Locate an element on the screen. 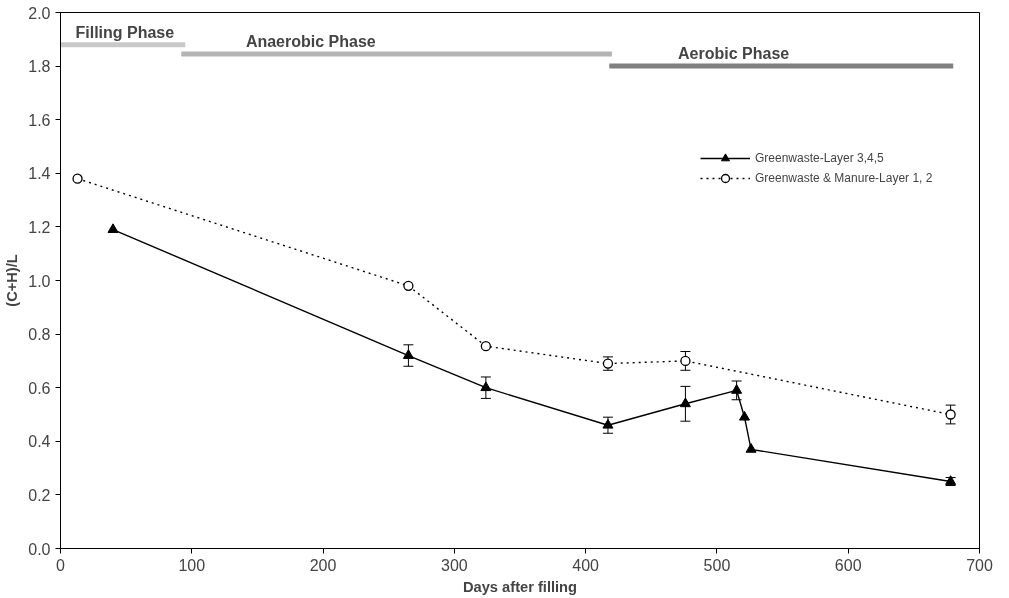 Image resolution: width=1009 pixels, height=598 pixels. x-tick-label: 700 is located at coordinates (979, 565).